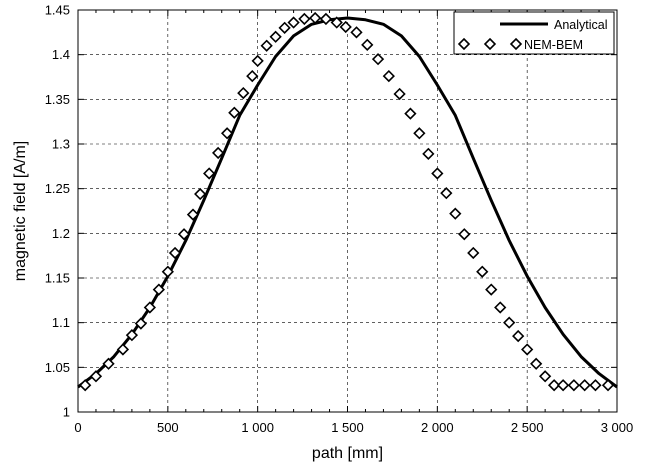 The width and height of the screenshot is (659, 466). What do you see at coordinates (61, 233) in the screenshot?
I see `y-tick-label: 1.2` at bounding box center [61, 233].